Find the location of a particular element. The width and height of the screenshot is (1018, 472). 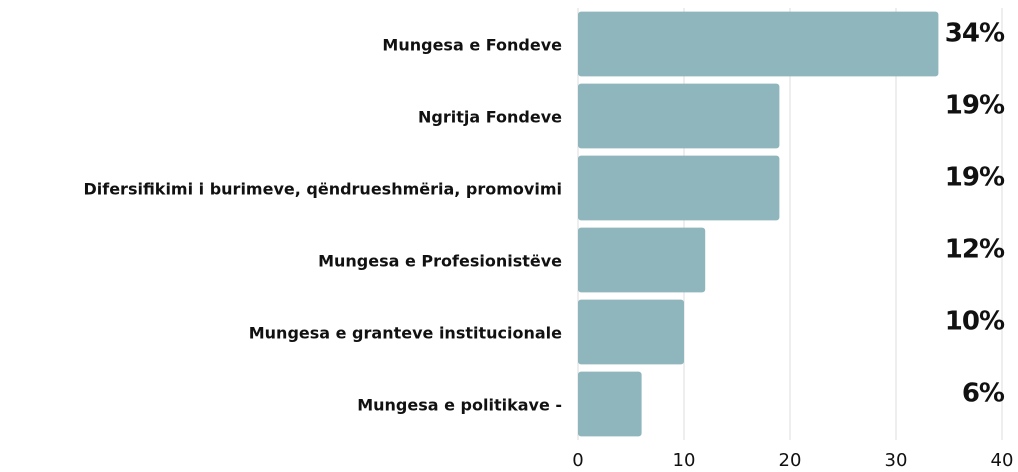

category-label: Ngritja Fondeve is located at coordinates (490, 117).